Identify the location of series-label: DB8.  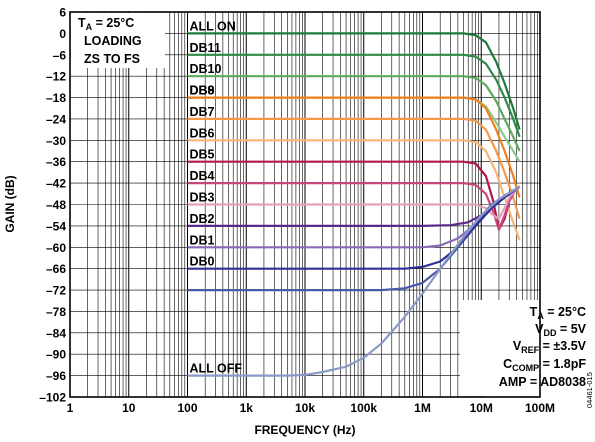
(202, 91).